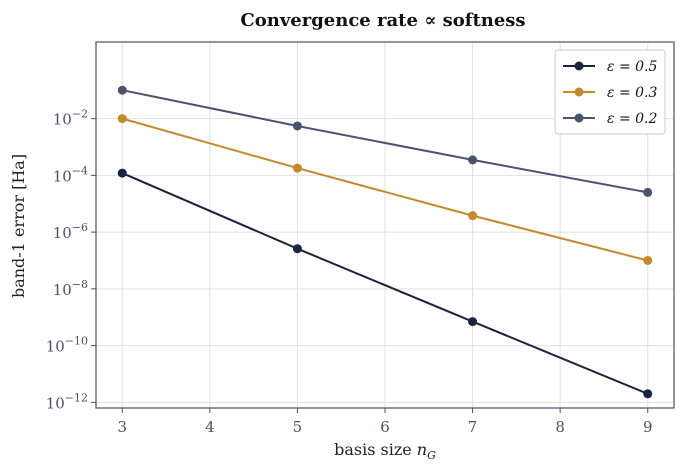 The width and height of the screenshot is (684, 470). Describe the element at coordinates (70, 288) in the screenshot. I see `y-tick-label: 10⁻⁸` at that location.